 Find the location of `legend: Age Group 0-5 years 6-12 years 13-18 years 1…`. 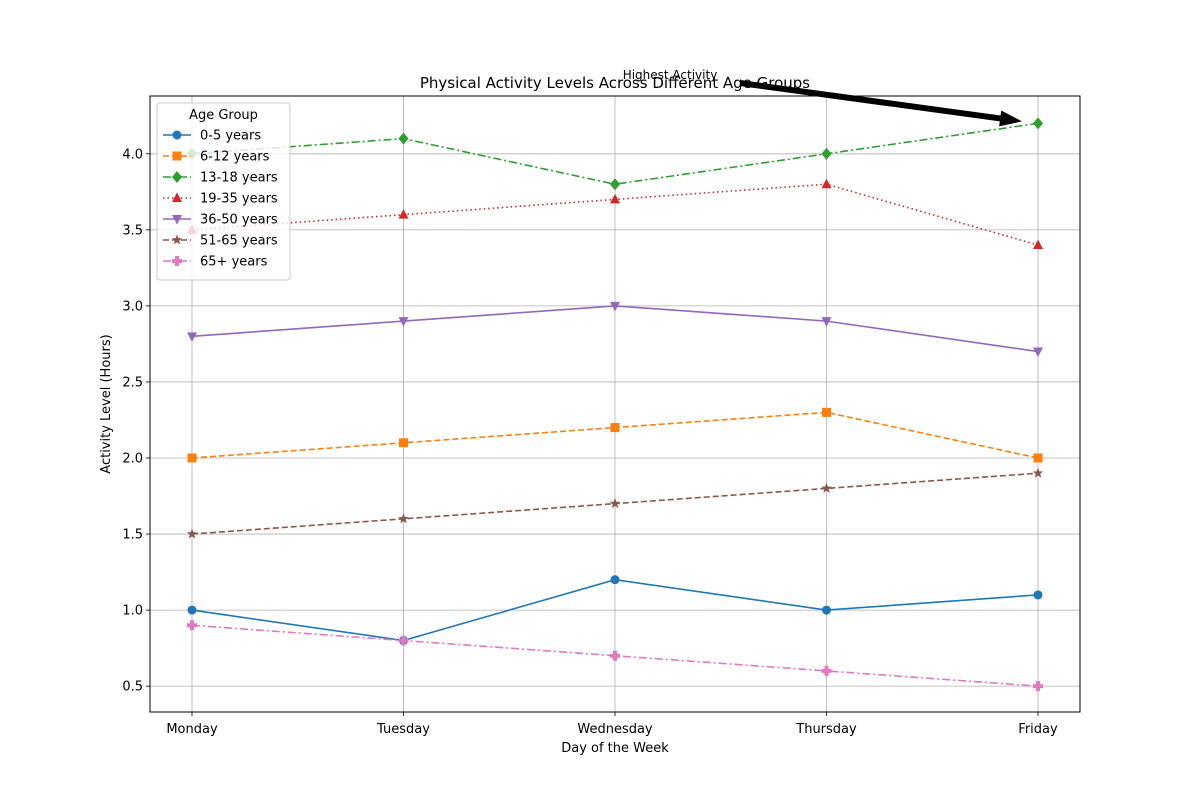

legend: Age Group 0-5 years 6-12 years 13-18 years 1… is located at coordinates (223, 191).